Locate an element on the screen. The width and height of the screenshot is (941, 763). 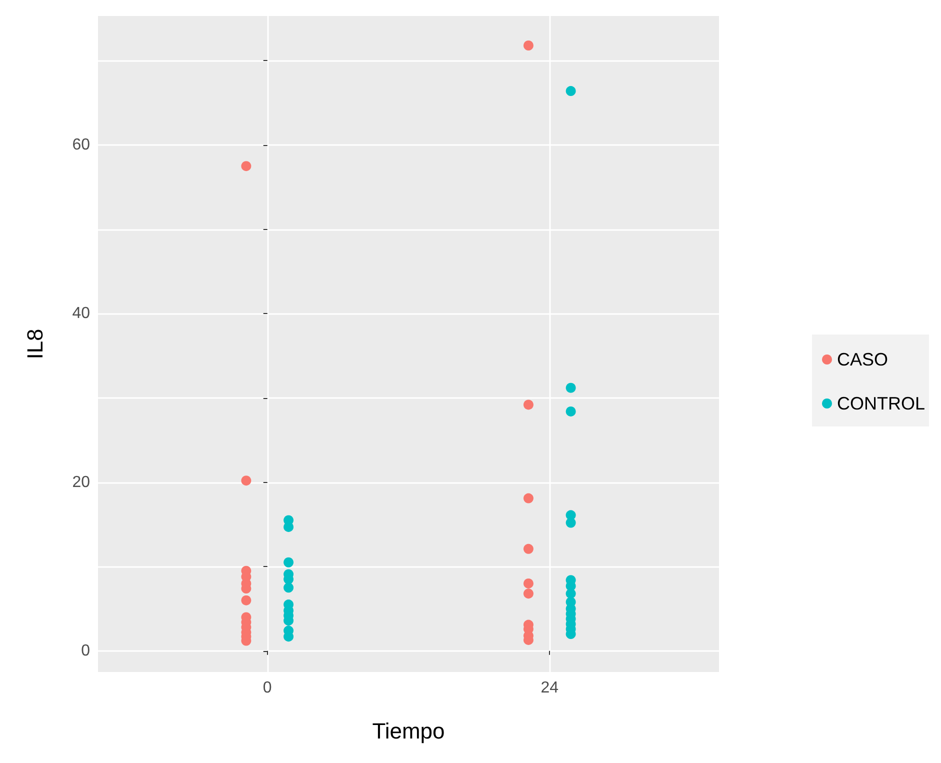
legend-label: CASO is located at coordinates (862, 360).